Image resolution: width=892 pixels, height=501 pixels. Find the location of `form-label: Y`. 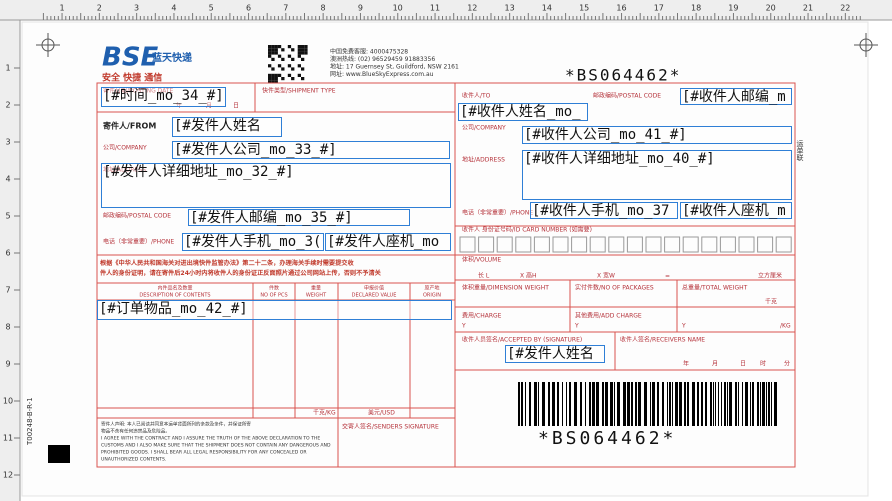

form-label: Y is located at coordinates (683, 326).